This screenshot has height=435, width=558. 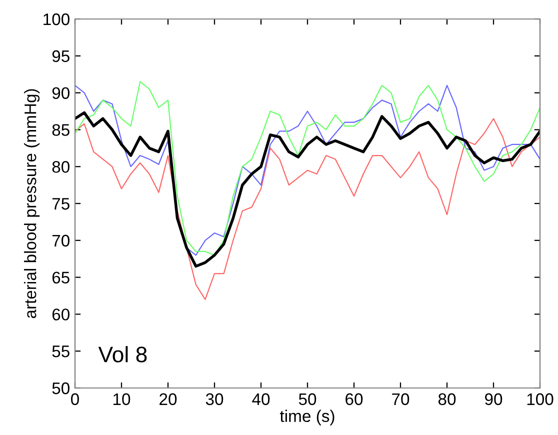 I want to click on x-tick-label: 70, so click(x=401, y=399).